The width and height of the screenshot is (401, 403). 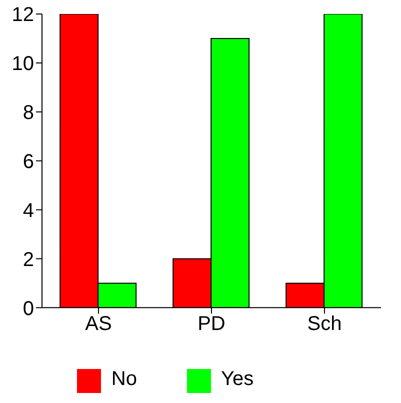 I want to click on x-tick-label: AS, so click(x=98, y=323).